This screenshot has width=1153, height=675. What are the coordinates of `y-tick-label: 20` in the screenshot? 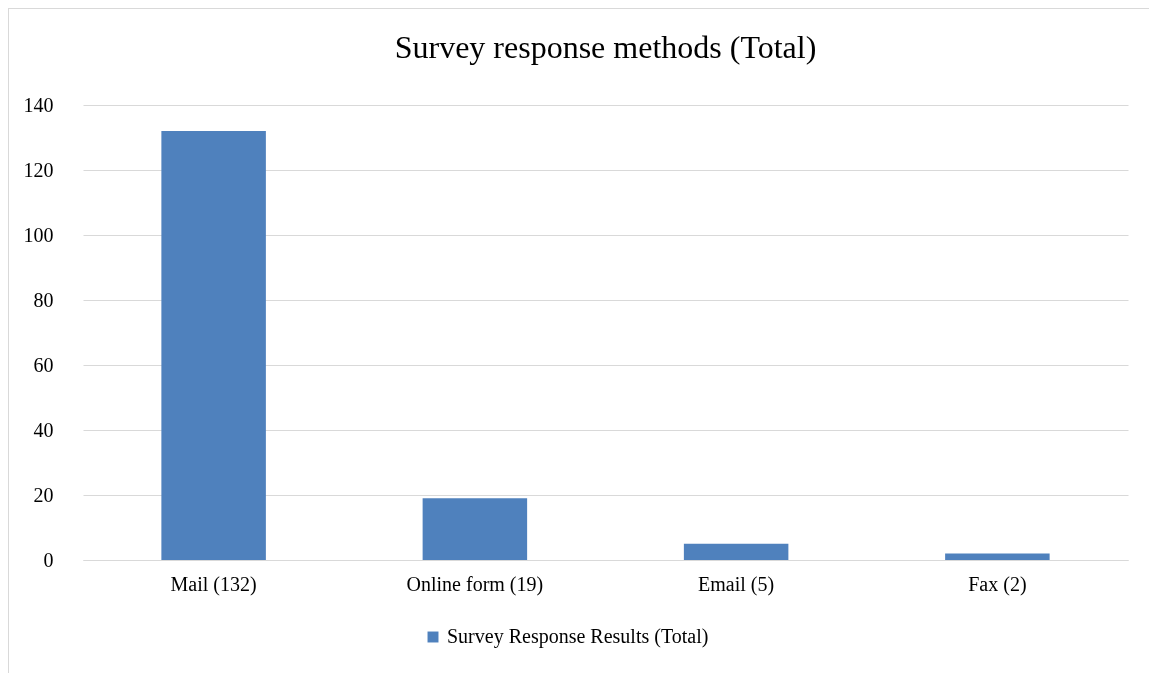 It's located at (43, 494).